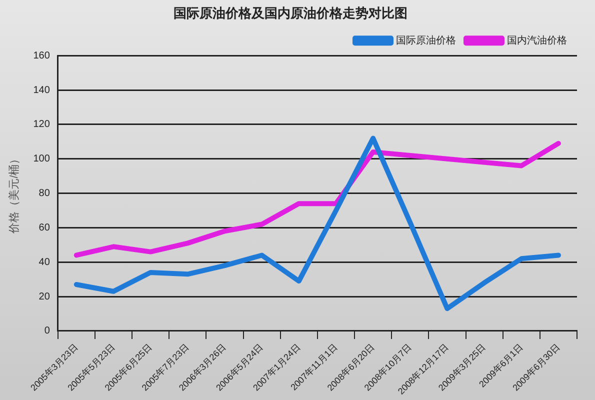  I want to click on y-tick-label: 120, so click(41, 124).